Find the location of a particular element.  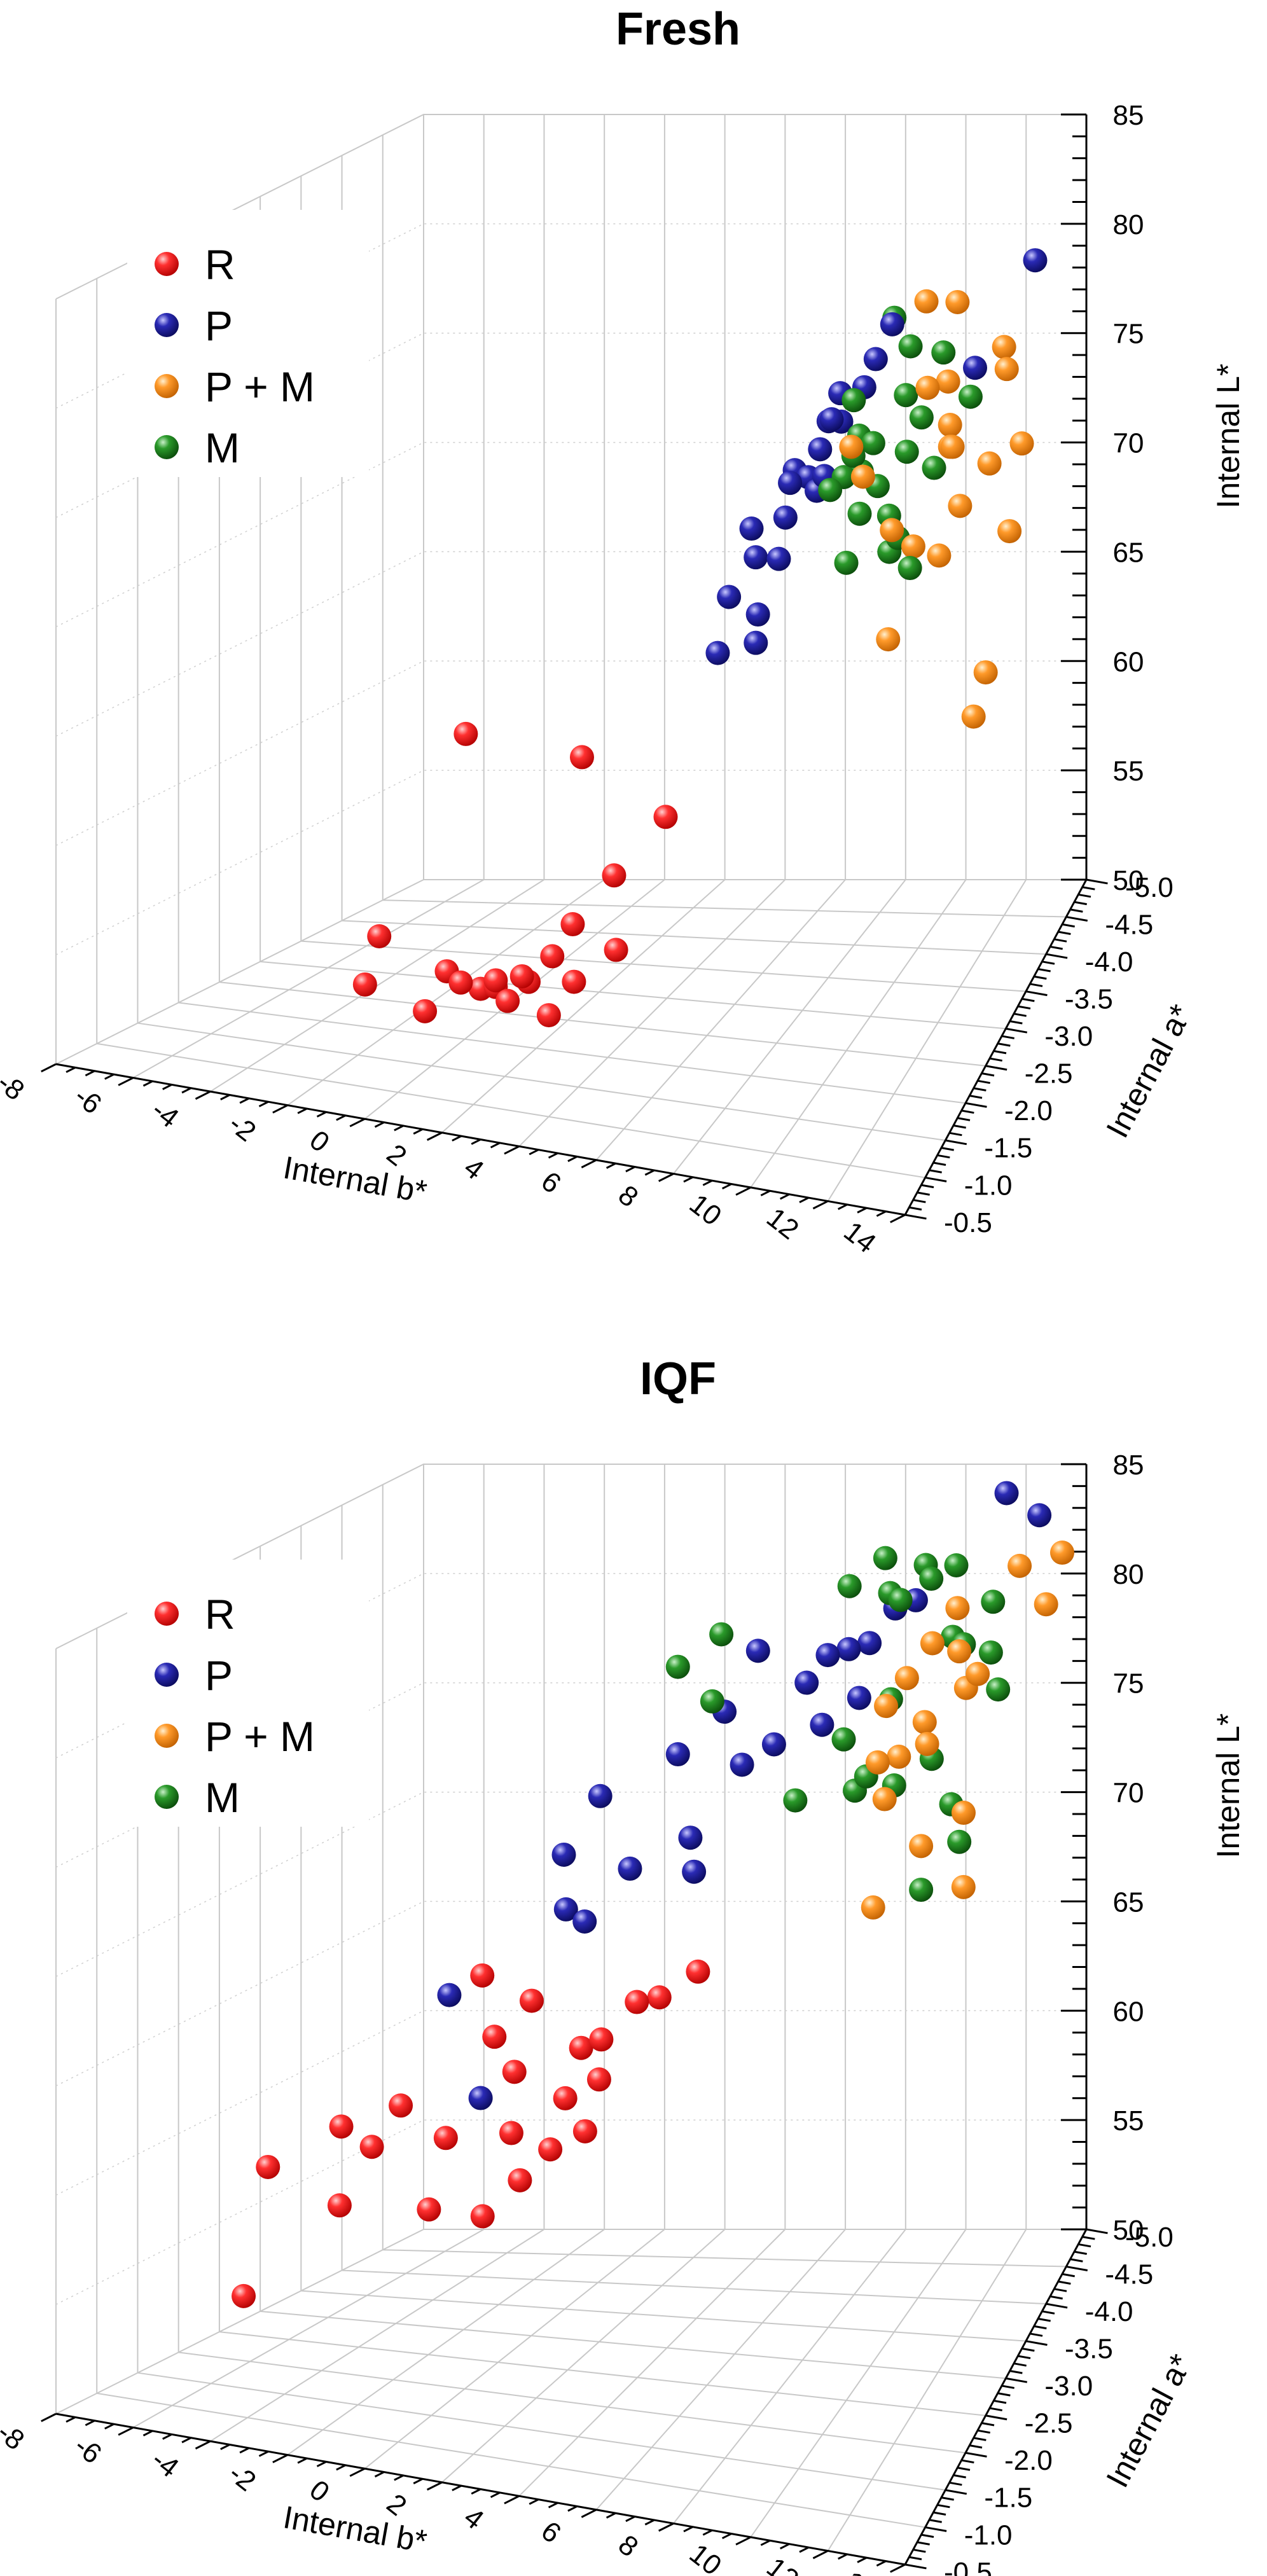

y-tick-label: -0.5 is located at coordinates (968, 2566).